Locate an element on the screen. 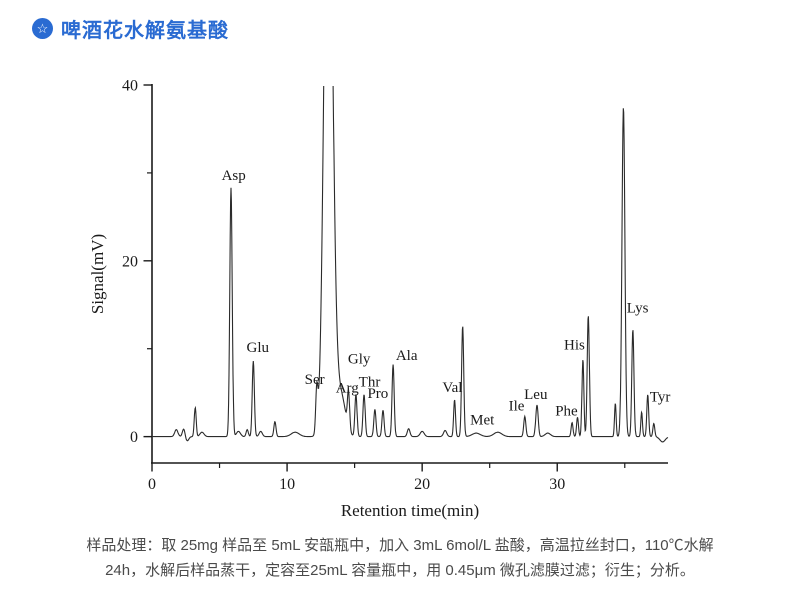 The height and width of the screenshot is (589, 800). y-axis-label: Signal(mV) is located at coordinates (97, 274).